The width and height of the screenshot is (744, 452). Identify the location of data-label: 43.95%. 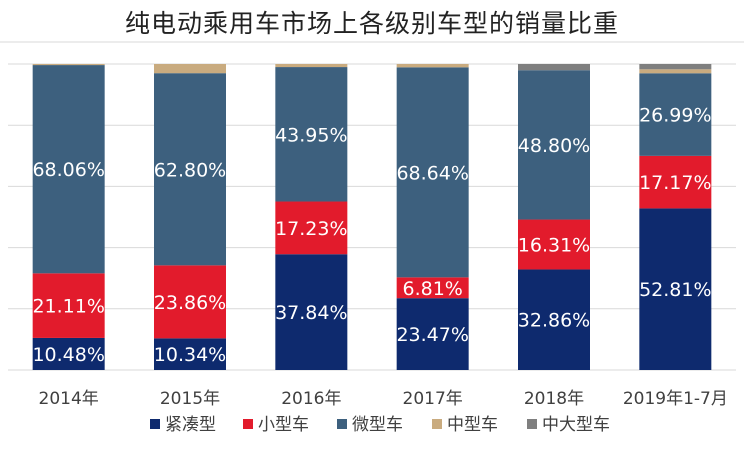
(311, 135).